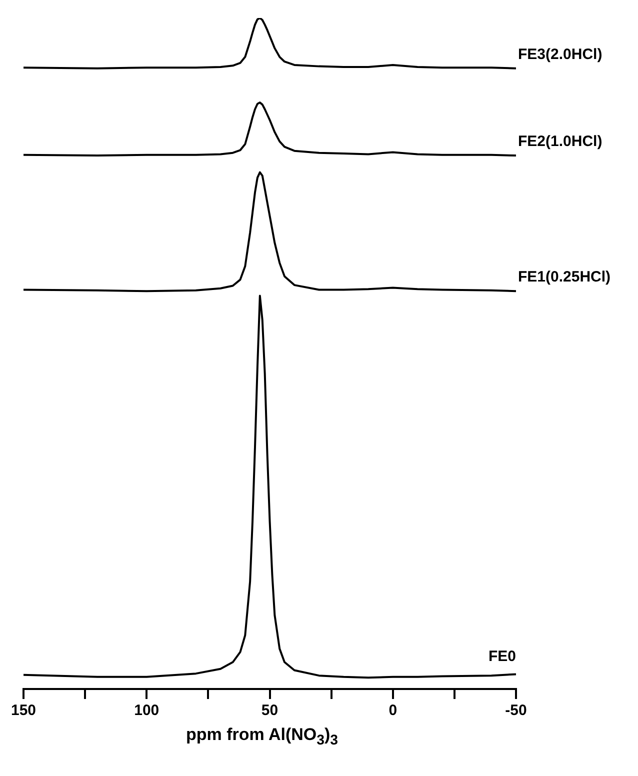 The image size is (638, 776). I want to click on x-tick-label: 50, so click(269, 711).